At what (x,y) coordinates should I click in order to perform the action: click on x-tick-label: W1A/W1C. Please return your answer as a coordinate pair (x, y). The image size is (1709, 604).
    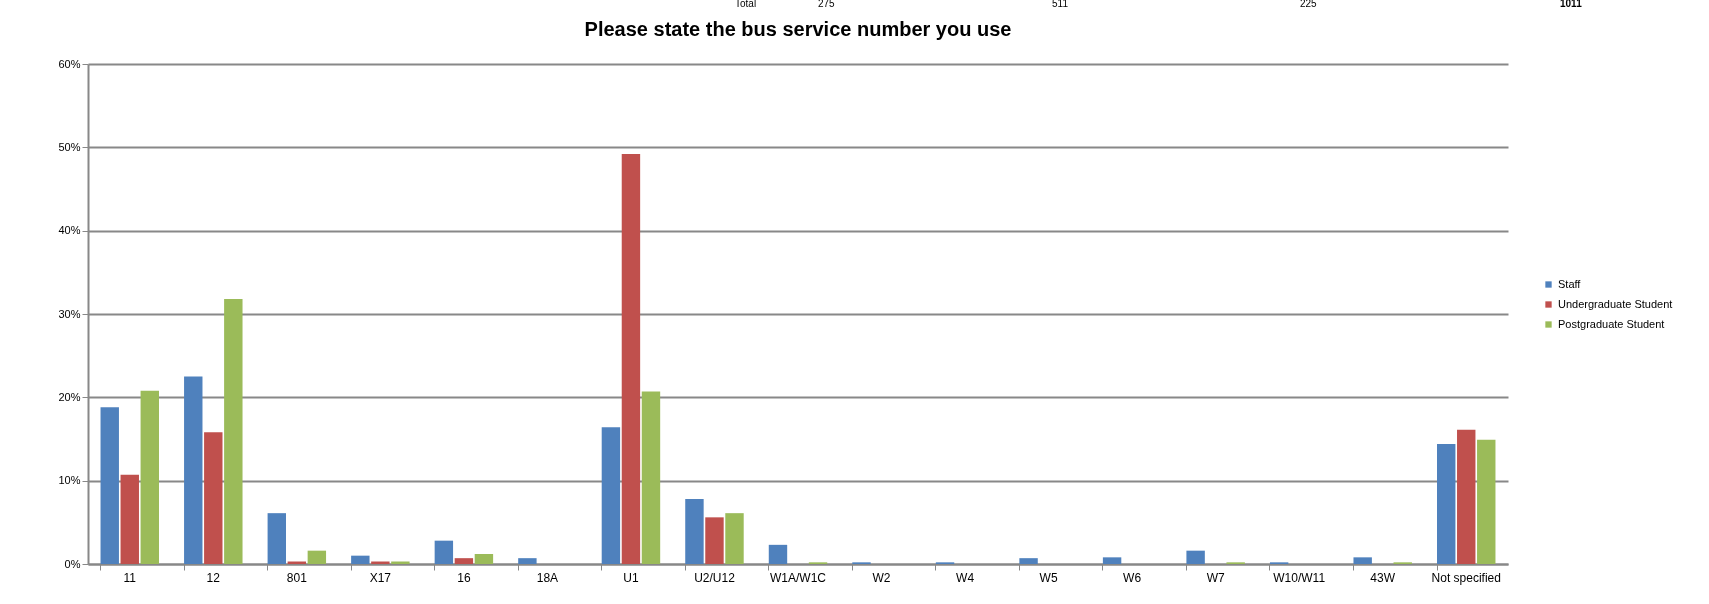
    Looking at the image, I should click on (798, 577).